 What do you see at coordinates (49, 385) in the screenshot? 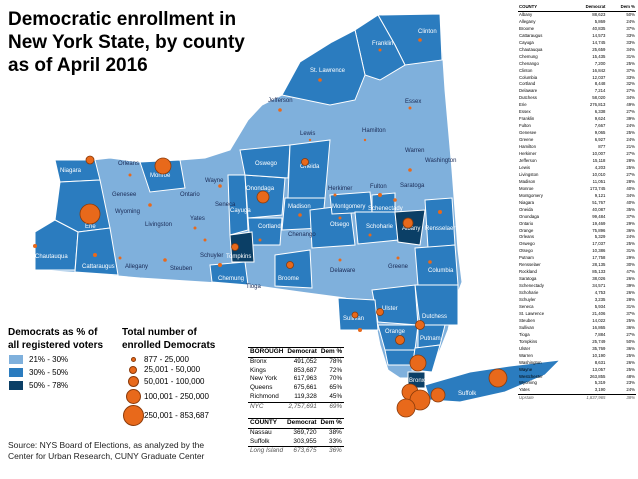
I see `legend-label: 50% - 78%` at bounding box center [49, 385].